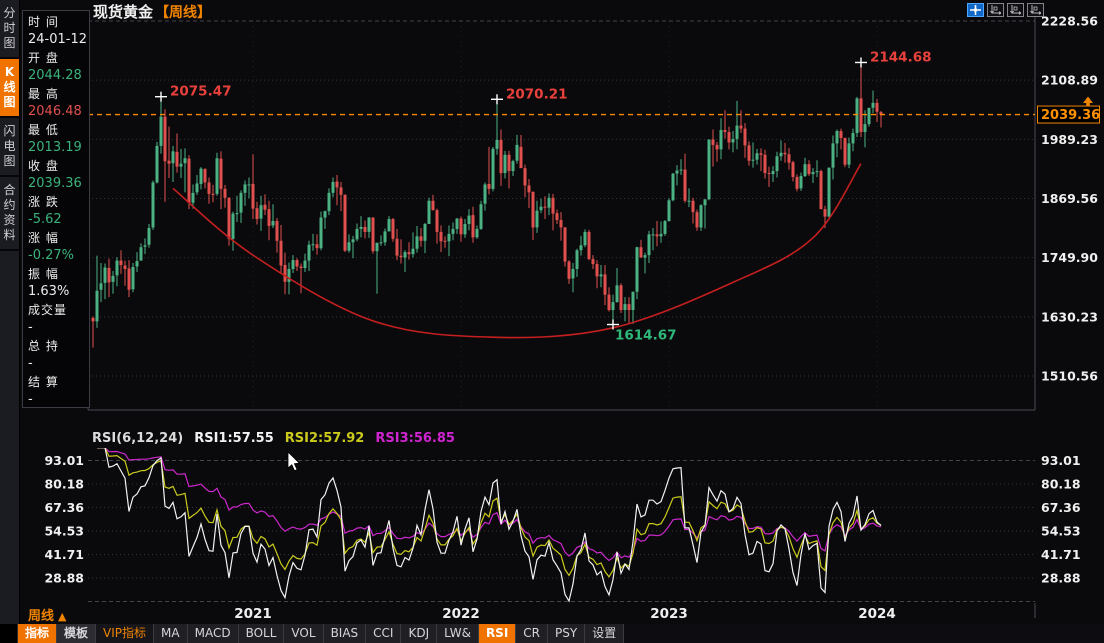  Describe the element at coordinates (43, 382) in the screenshot. I see `quote-field-label: 结 算` at that location.